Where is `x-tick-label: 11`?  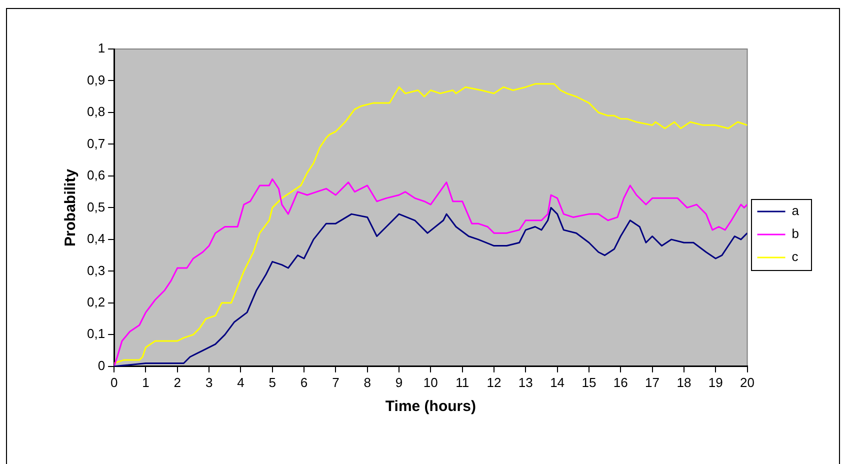 x-tick-label: 11 is located at coordinates (463, 382).